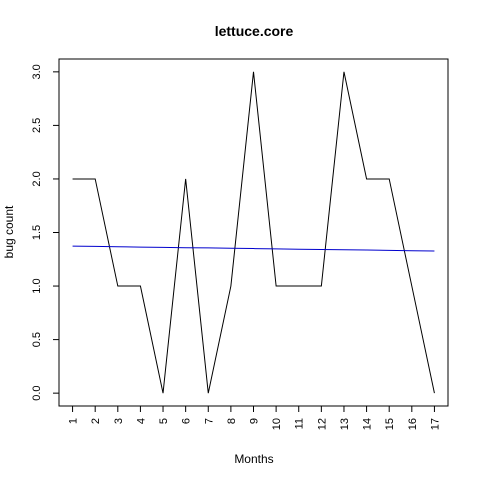 The width and height of the screenshot is (480, 480). What do you see at coordinates (37, 71) in the screenshot?
I see `y-tick-label: 3.0` at bounding box center [37, 71].